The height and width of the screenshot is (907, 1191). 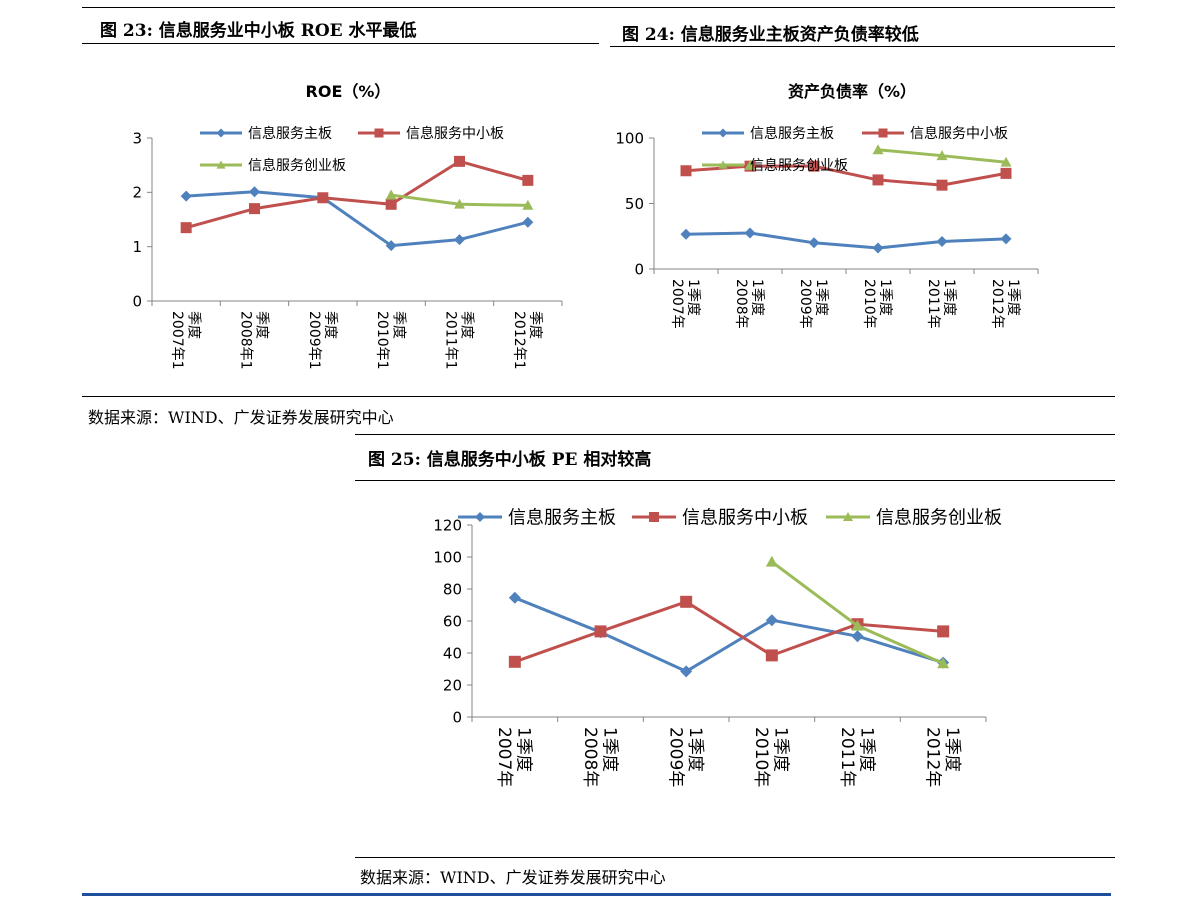 I want to click on page-footer-bar, so click(x=596, y=894).